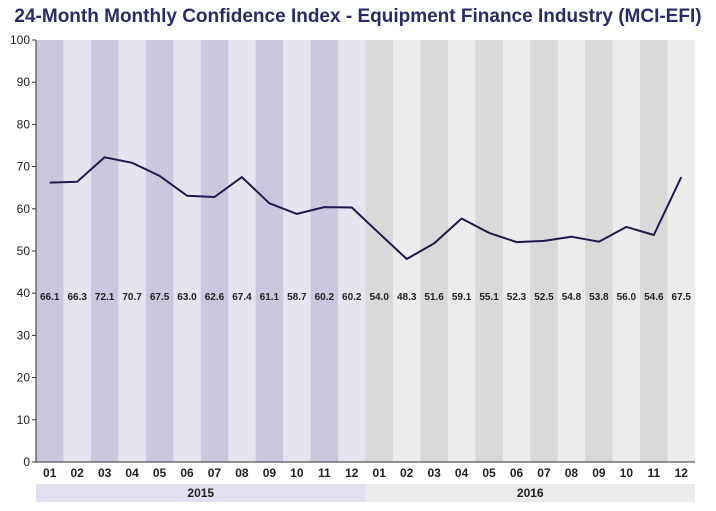 This screenshot has width=716, height=511. I want to click on year-label: 2016, so click(530, 493).